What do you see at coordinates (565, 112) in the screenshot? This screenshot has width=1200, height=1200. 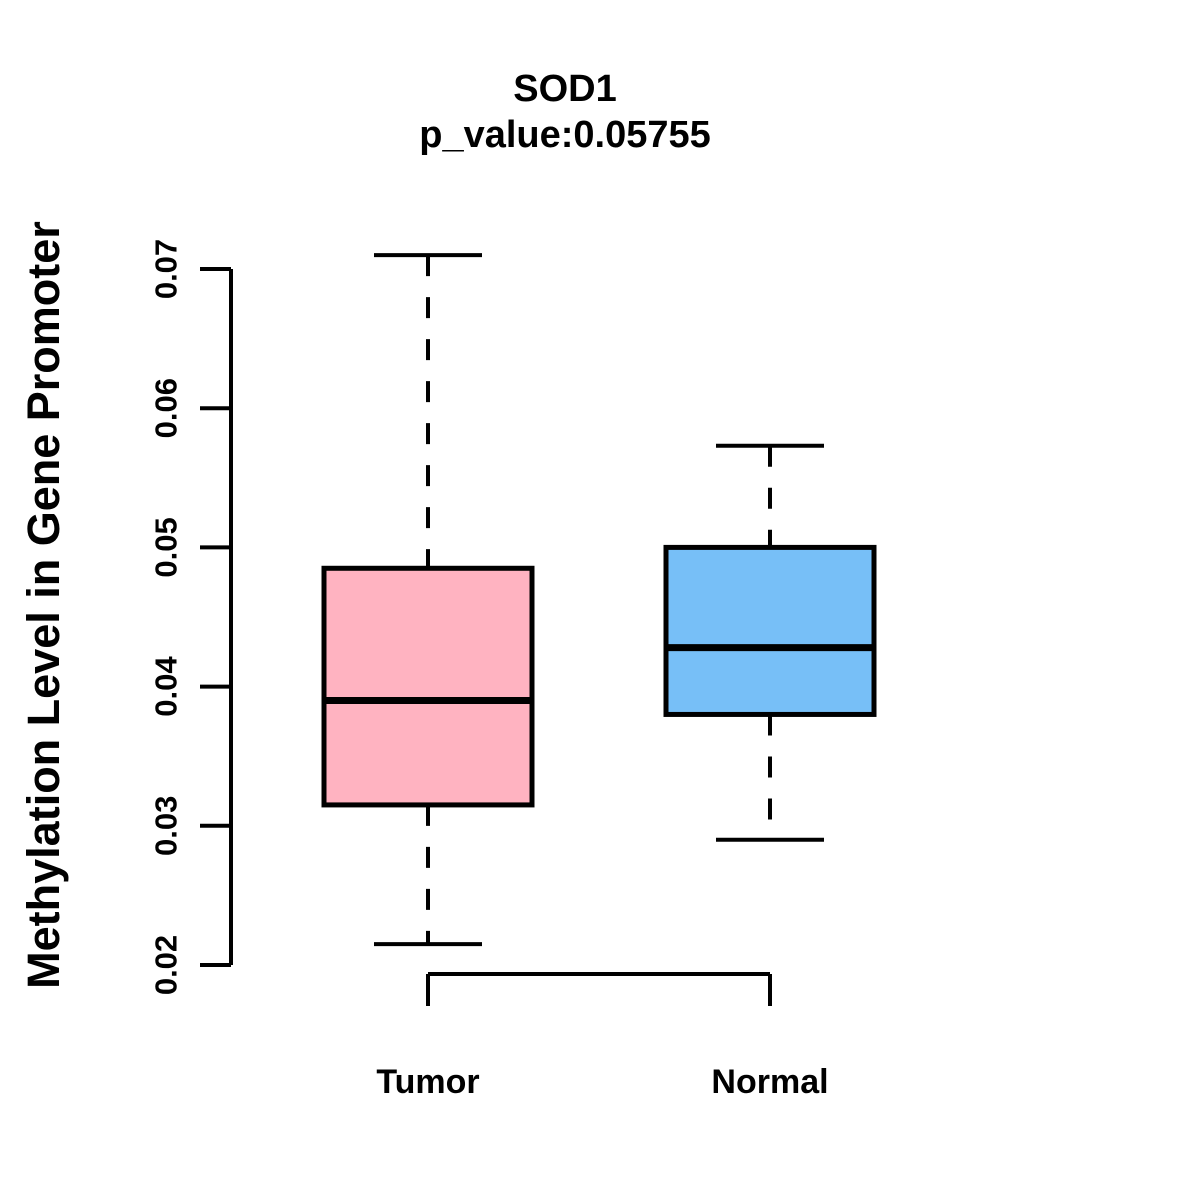 I see `chart-title-block: SOD1 p_value:0.05755` at bounding box center [565, 112].